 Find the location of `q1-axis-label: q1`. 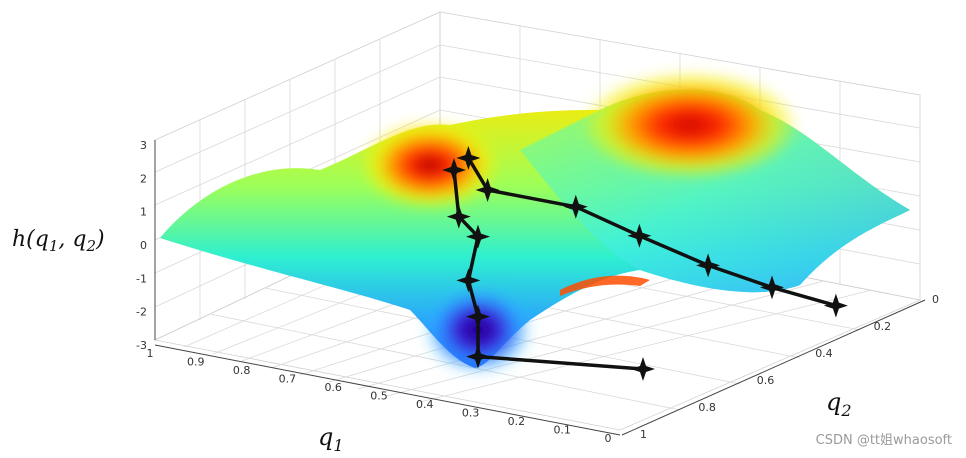

q1-axis-label: q1 is located at coordinates (331, 439).